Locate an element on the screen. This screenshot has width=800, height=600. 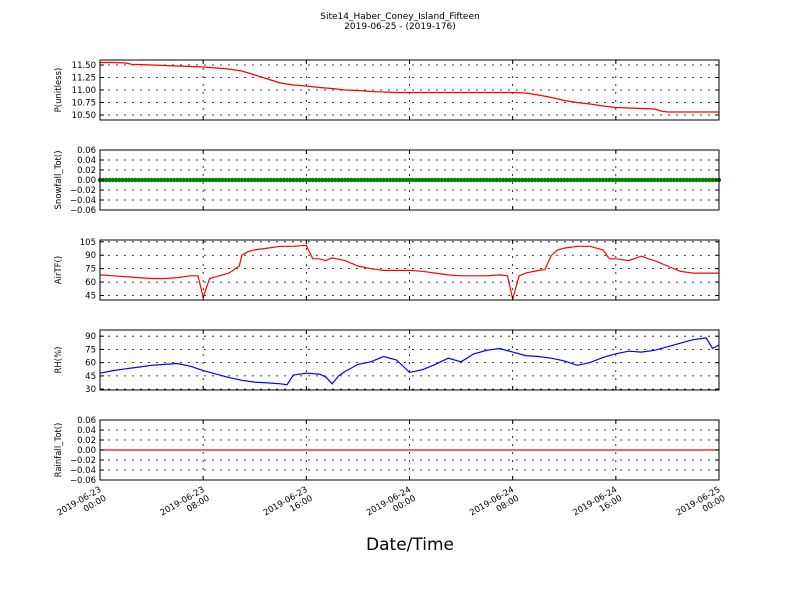
y-axis-label: Rainfall_Tot() is located at coordinates (59, 450).